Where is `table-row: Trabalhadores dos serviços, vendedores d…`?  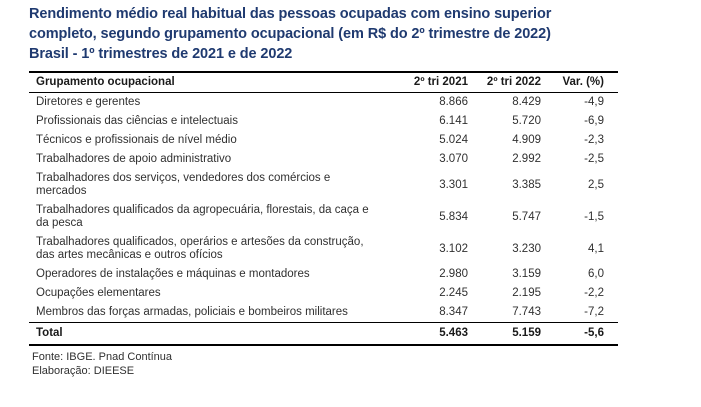
table-row: Trabalhadores dos serviços, vendedores d… is located at coordinates (323, 185).